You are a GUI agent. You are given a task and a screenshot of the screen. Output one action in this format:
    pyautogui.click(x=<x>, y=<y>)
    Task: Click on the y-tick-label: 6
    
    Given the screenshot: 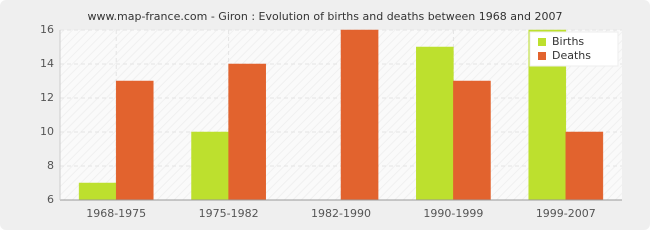 What is the action you would take?
    pyautogui.click(x=50, y=199)
    